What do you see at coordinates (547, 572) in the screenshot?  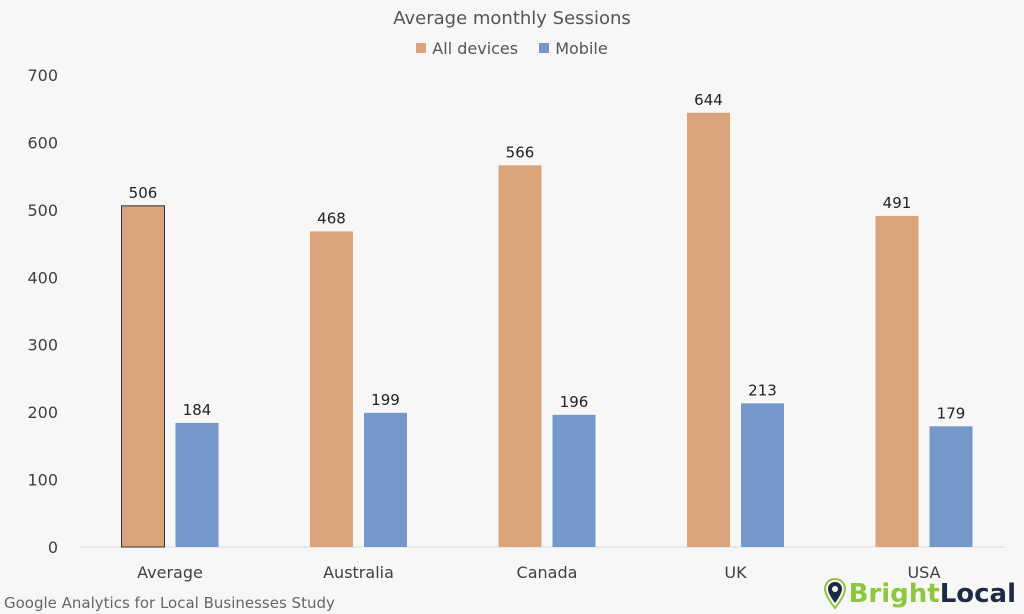 I see `x-tick-label: Canada` at bounding box center [547, 572].